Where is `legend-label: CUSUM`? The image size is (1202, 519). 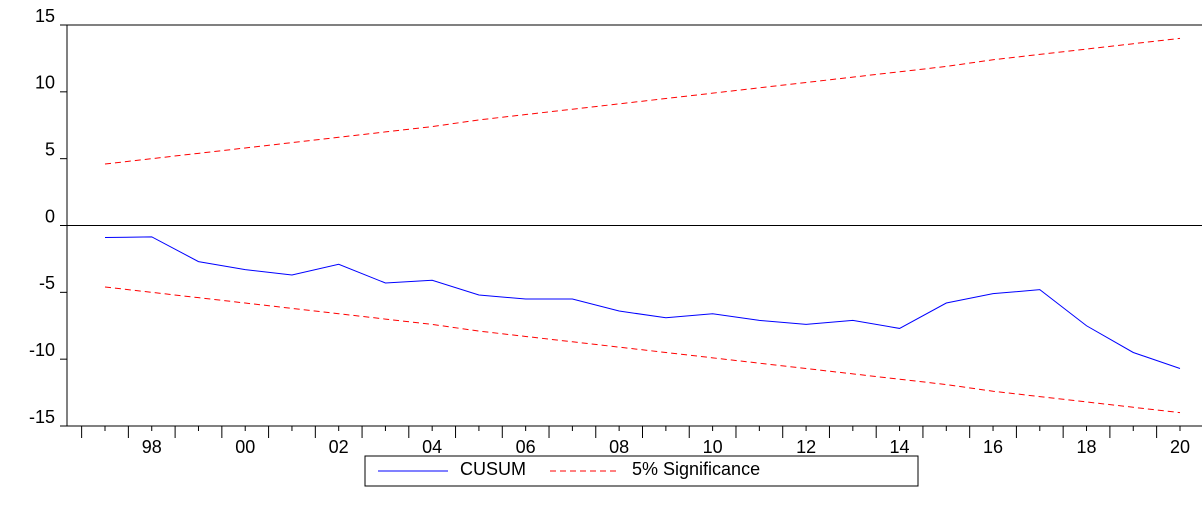 legend-label: CUSUM is located at coordinates (493, 469).